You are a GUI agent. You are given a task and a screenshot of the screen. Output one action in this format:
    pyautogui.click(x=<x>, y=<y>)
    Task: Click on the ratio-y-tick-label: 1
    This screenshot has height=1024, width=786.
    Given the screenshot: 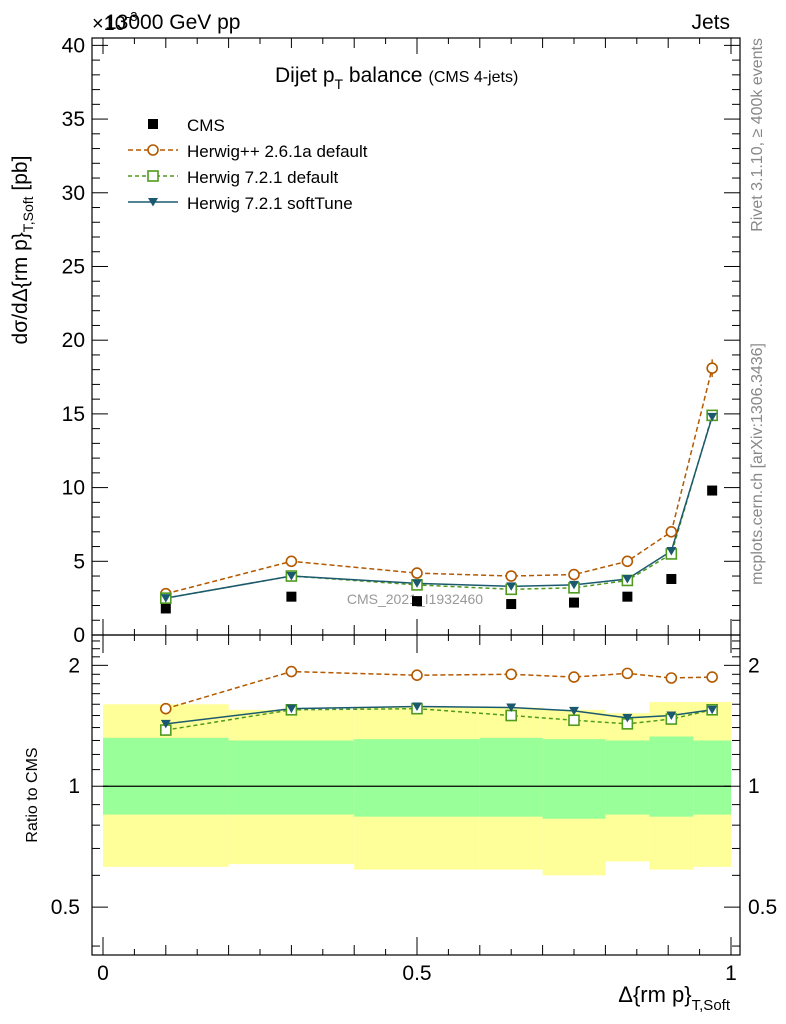 What is the action you would take?
    pyautogui.click(x=74, y=786)
    